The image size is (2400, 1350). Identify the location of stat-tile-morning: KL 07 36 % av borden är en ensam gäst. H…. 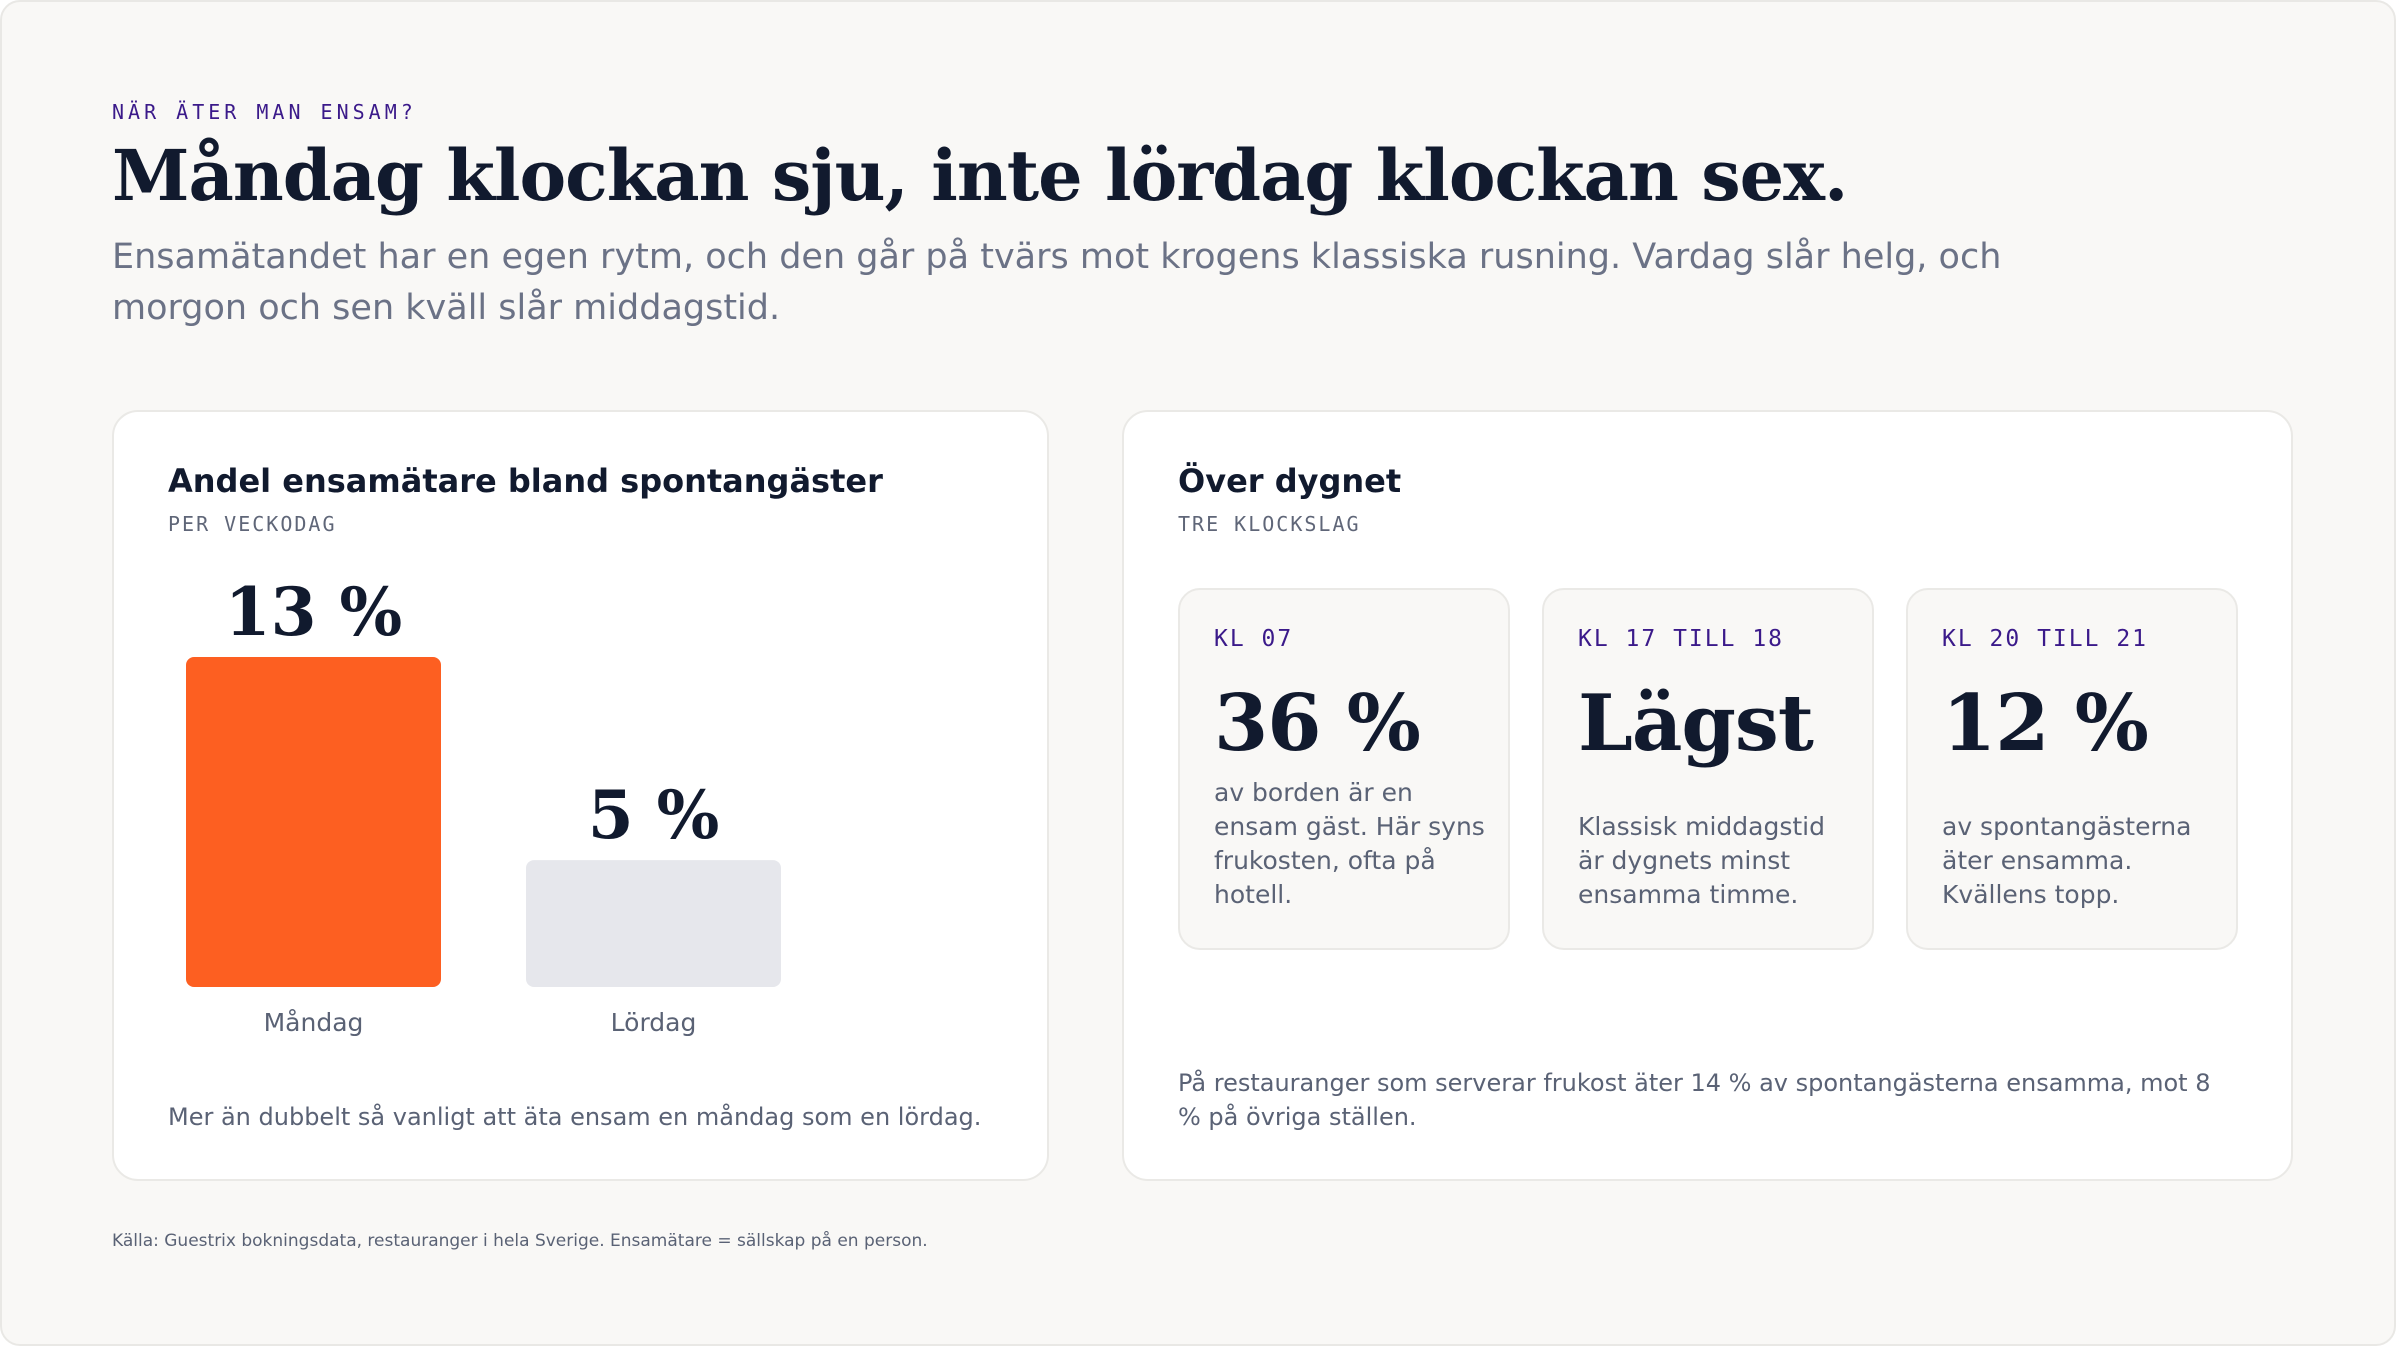
(1344, 769).